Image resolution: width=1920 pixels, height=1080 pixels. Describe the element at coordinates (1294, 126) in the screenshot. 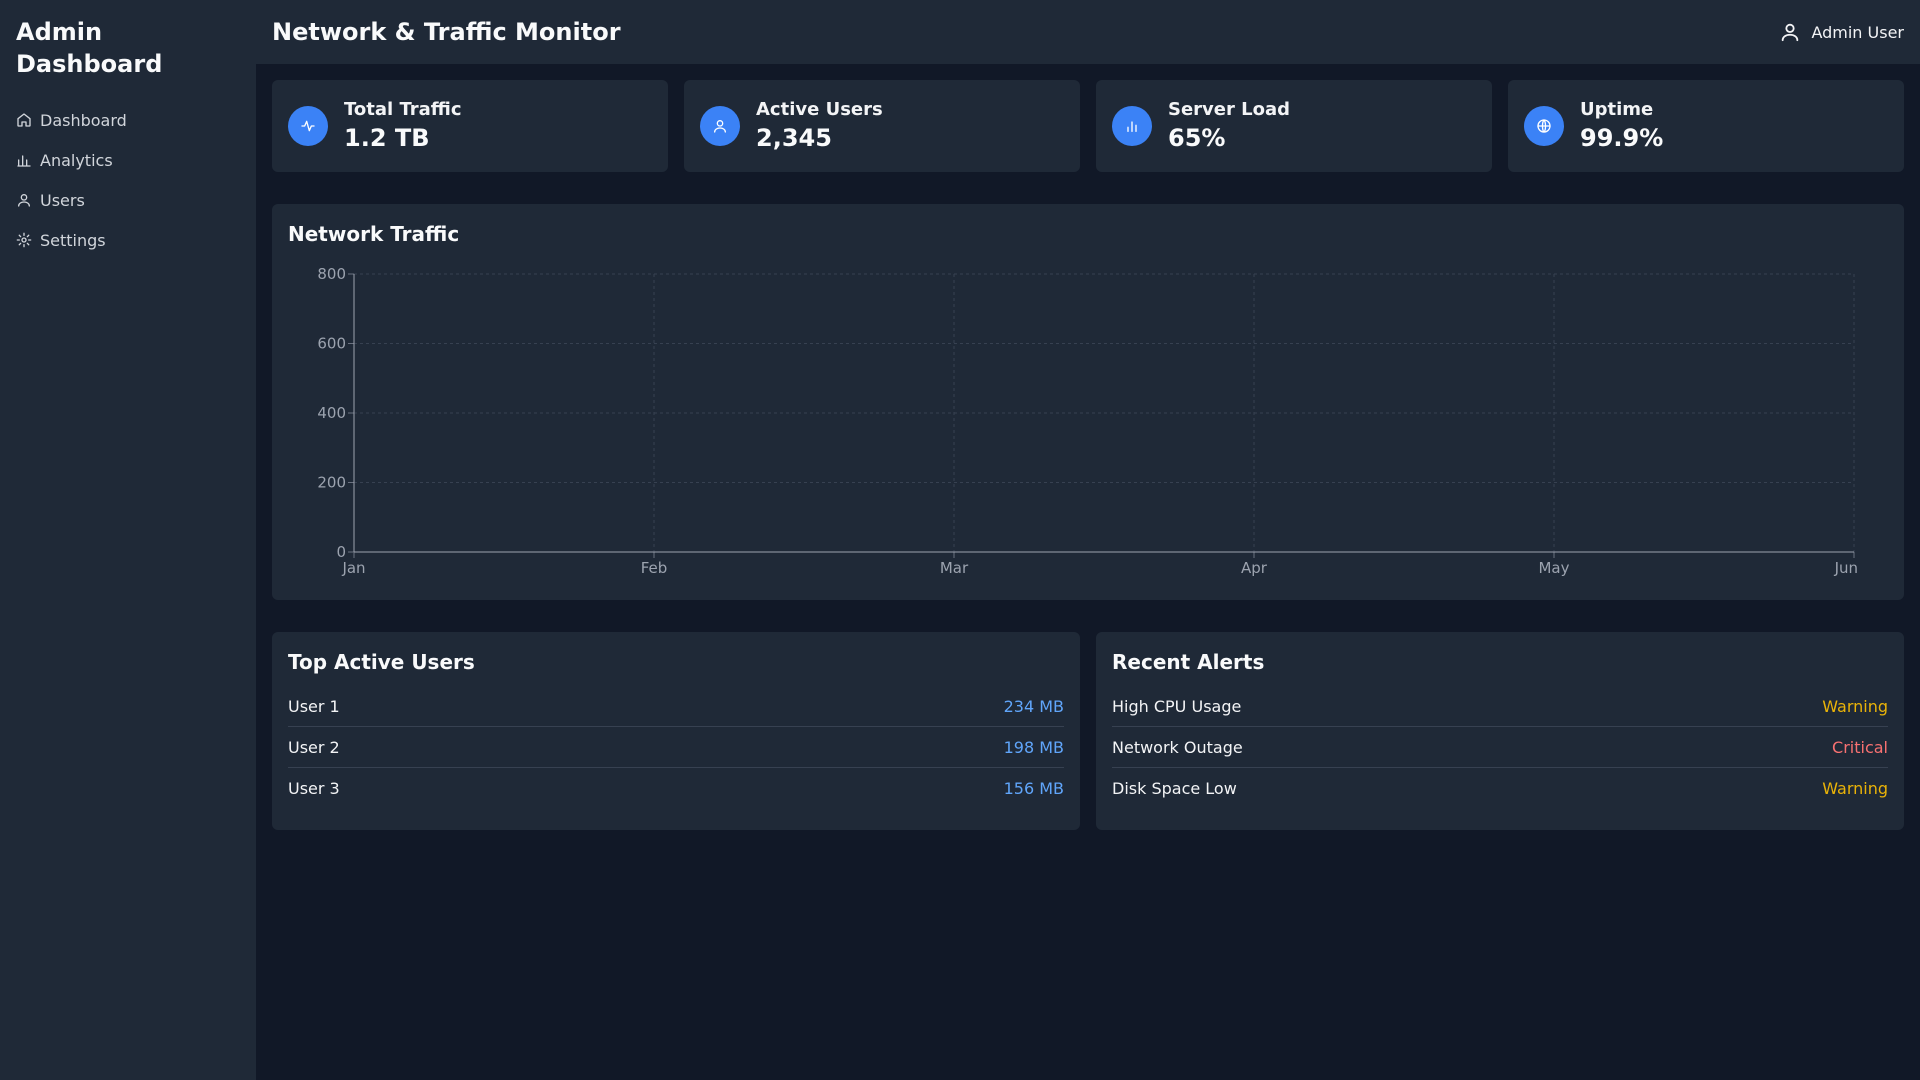

I see `stat-card-server-load: Server Load 65%` at that location.